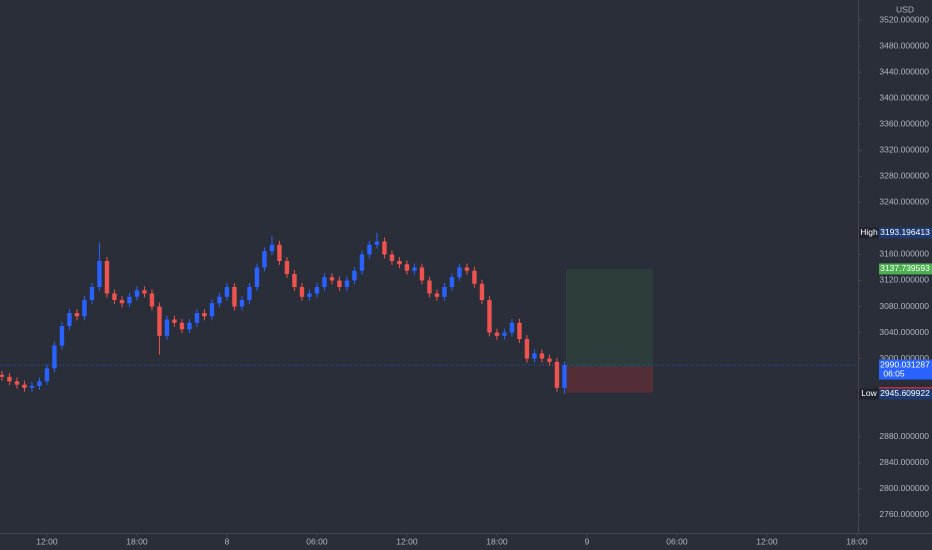 Image resolution: width=932 pixels, height=550 pixels. I want to click on y-tick-label: 3400.000000, so click(904, 98).